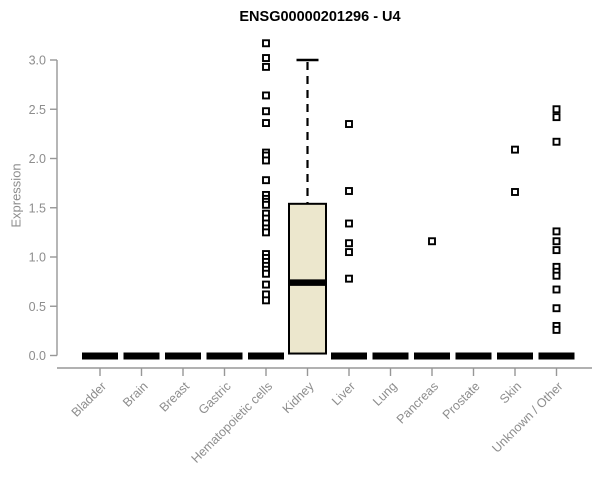 This screenshot has width=600, height=500. Describe the element at coordinates (89, 399) in the screenshot. I see `x-category-label: Bladder` at that location.